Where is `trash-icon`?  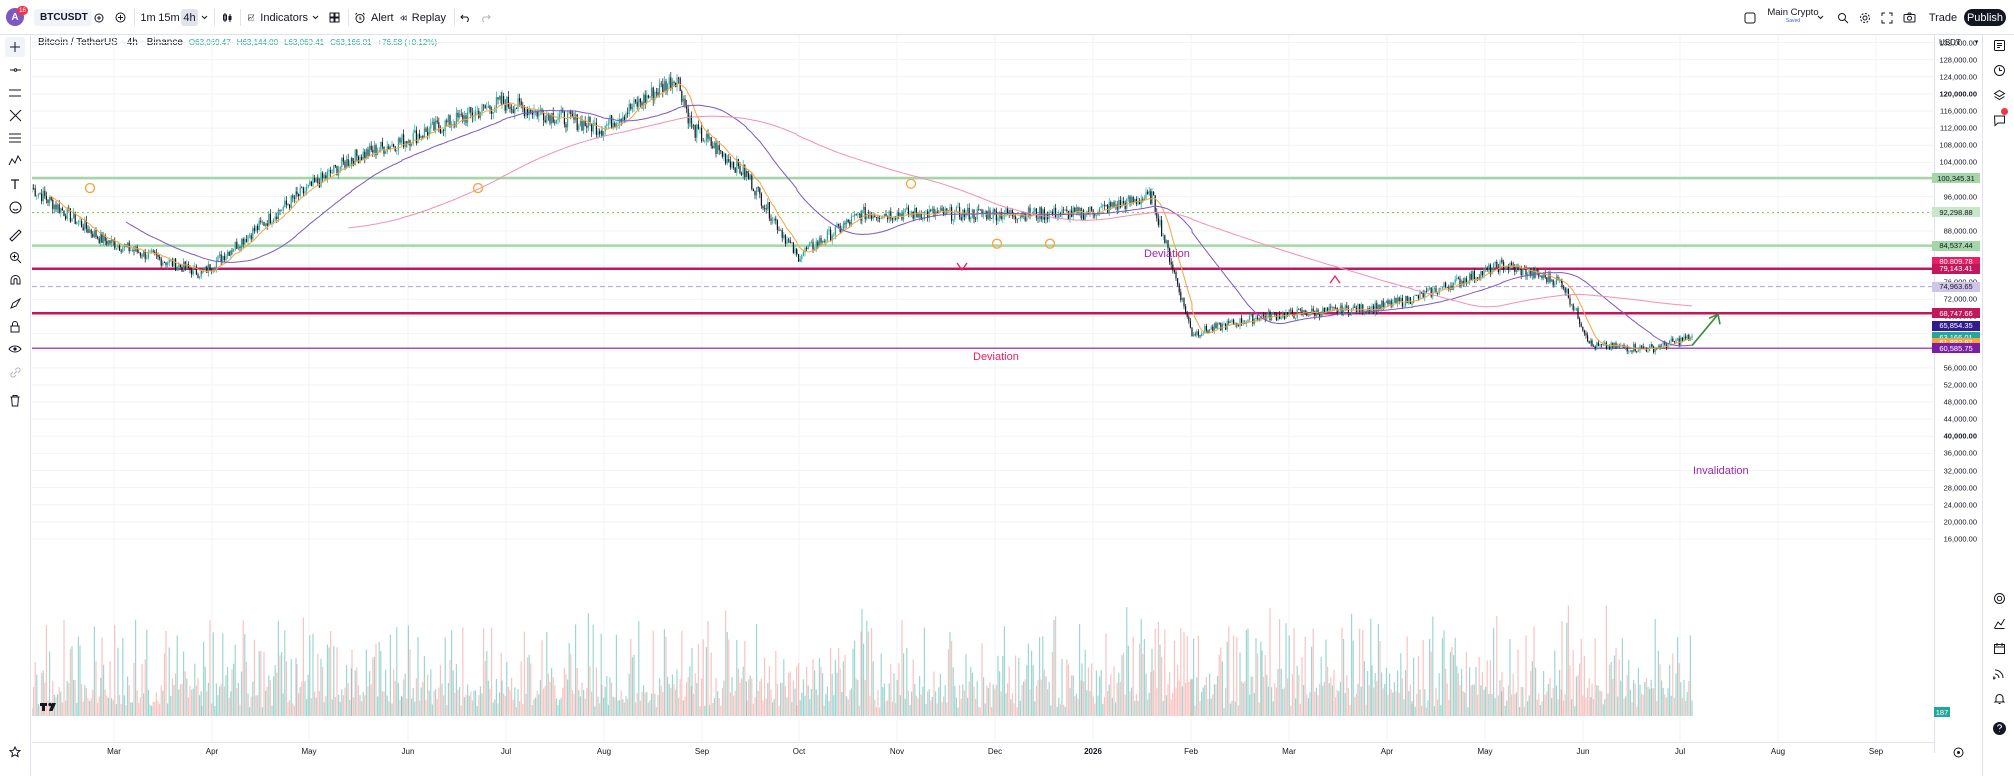
trash-icon is located at coordinates (15, 400).